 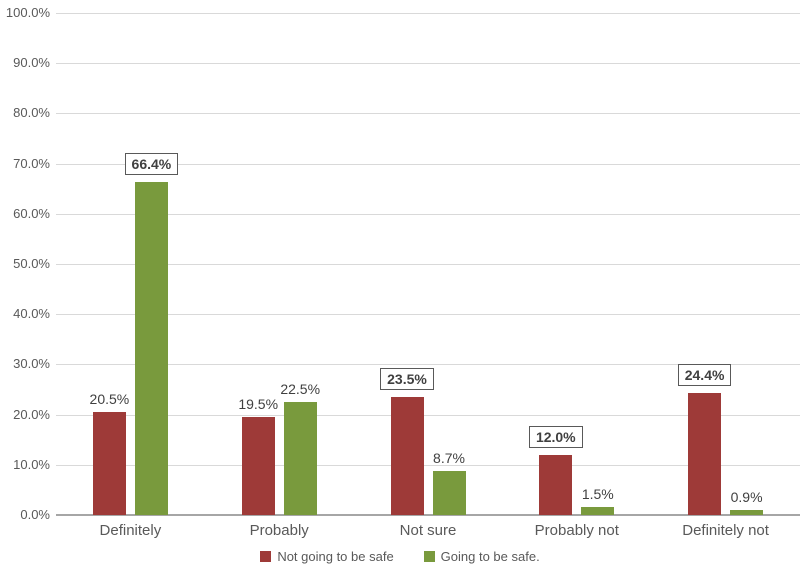 What do you see at coordinates (335, 556) in the screenshot?
I see `legend-label: Not going to be safe` at bounding box center [335, 556].